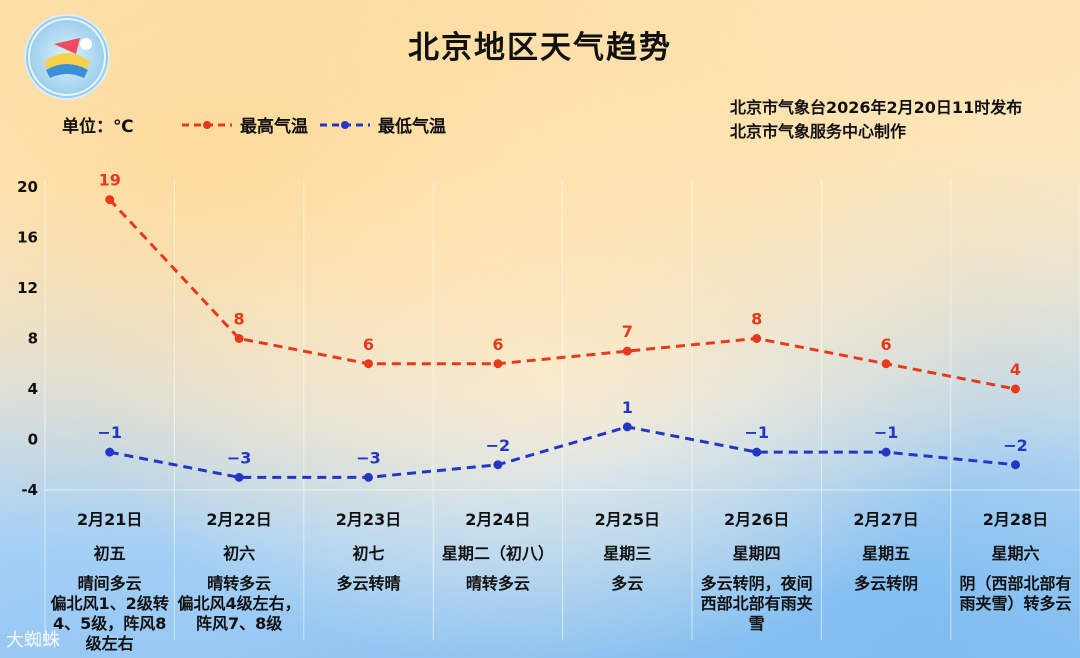 This screenshot has height=658, width=1080. I want to click on y-tick-label: -4, so click(29, 490).